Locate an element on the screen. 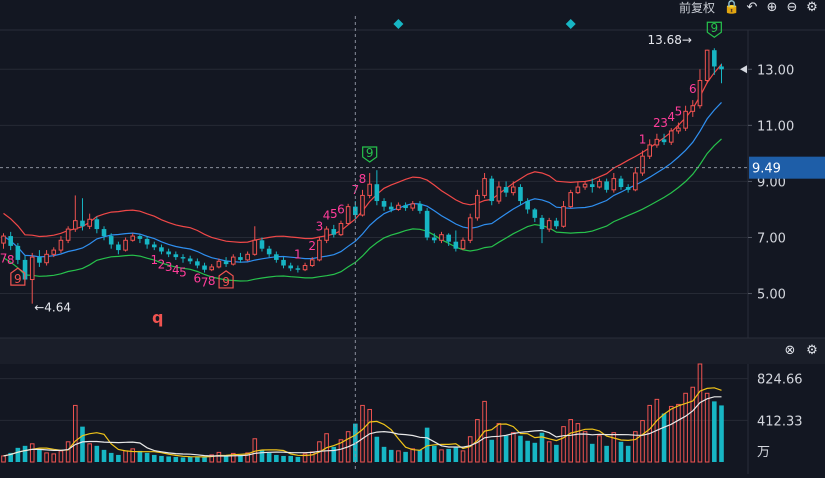 The height and width of the screenshot is (478, 825). td-nine-box is located at coordinates (18, 276).